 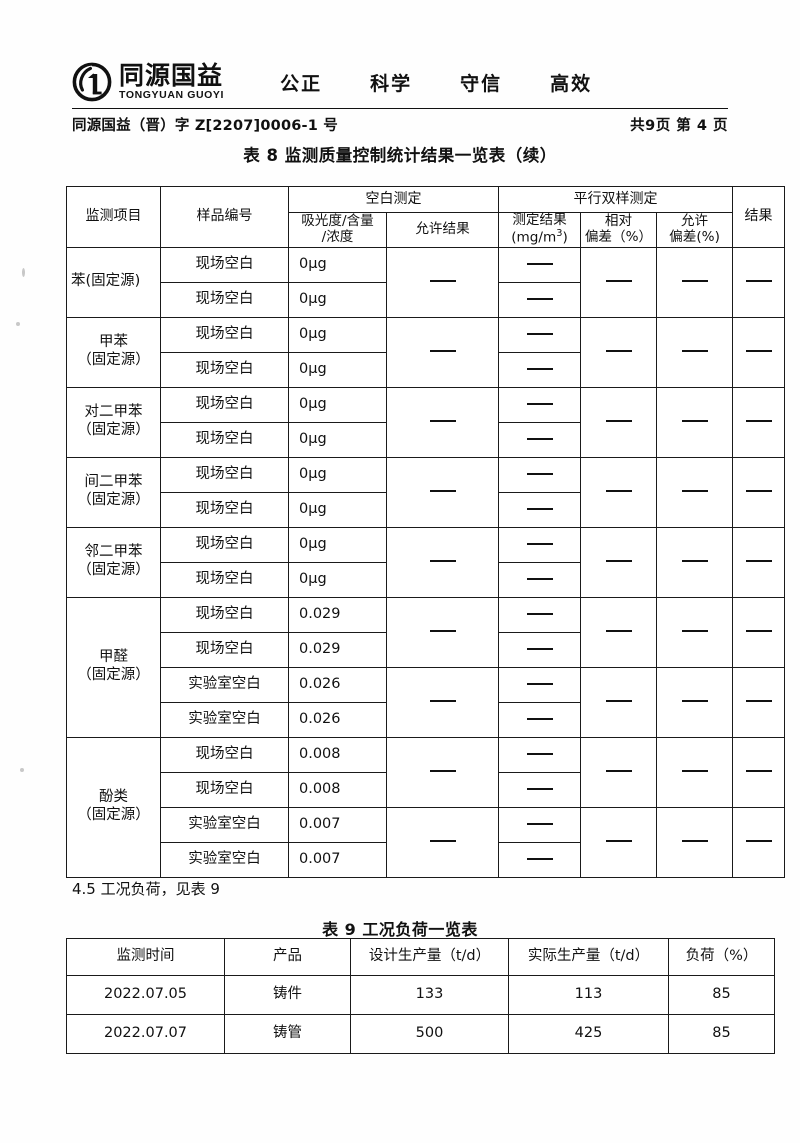 What do you see at coordinates (113, 657) in the screenshot?
I see `monitor-item-line1: 甲醛` at bounding box center [113, 657].